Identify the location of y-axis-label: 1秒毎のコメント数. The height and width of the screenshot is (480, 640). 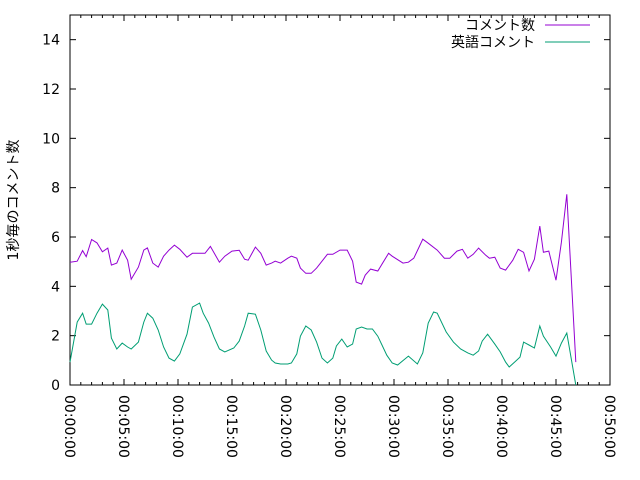
(14, 200).